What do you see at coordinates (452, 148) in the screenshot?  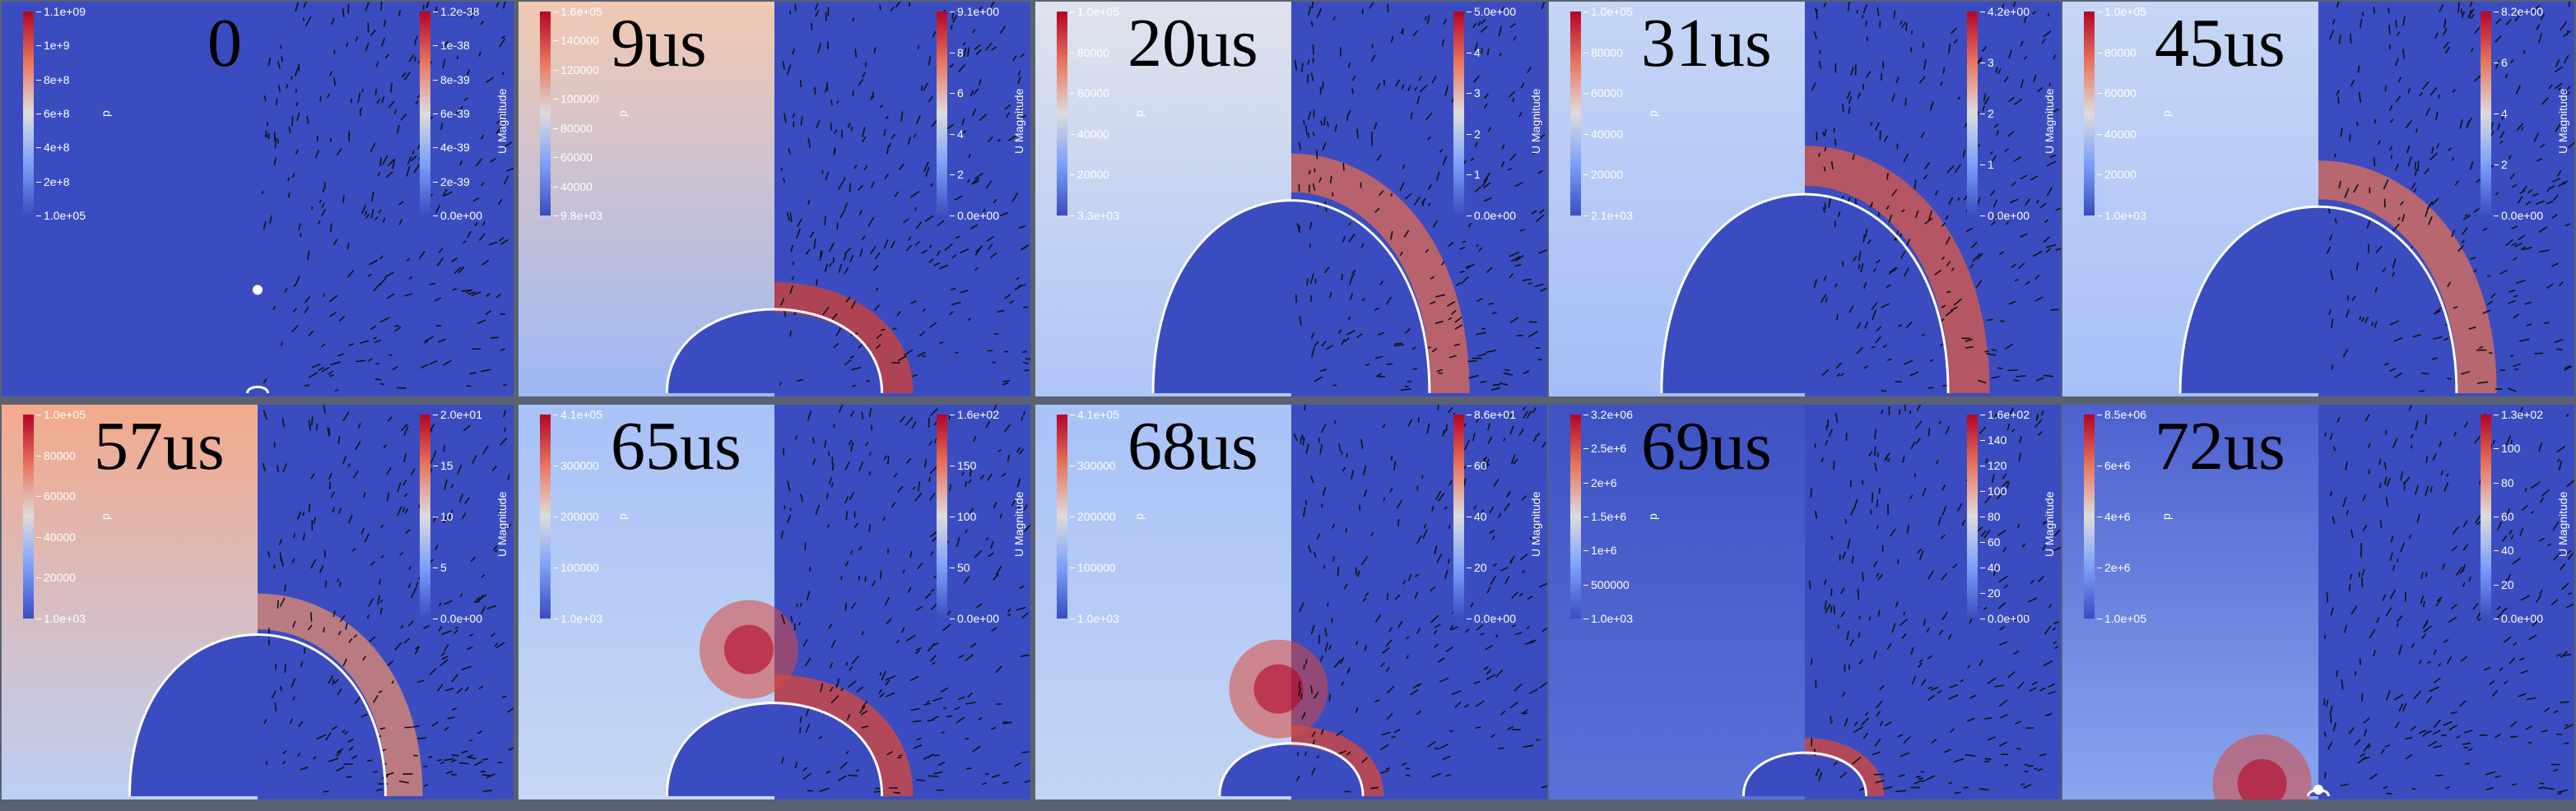 I see `velocity-tick-label: 4e-39` at bounding box center [452, 148].